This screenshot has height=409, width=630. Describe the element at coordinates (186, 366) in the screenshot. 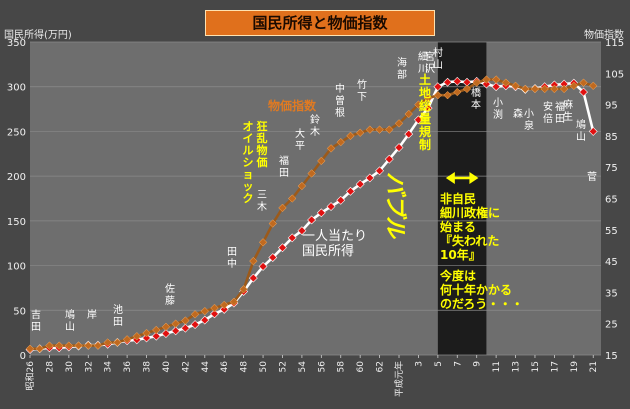

I see `x-tick-label: 42` at that location.